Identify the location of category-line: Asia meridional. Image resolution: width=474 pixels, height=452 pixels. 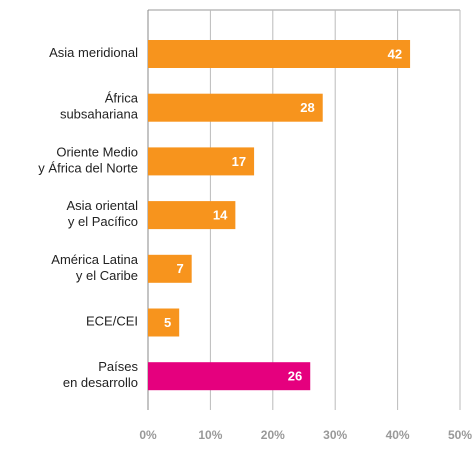
(93, 52).